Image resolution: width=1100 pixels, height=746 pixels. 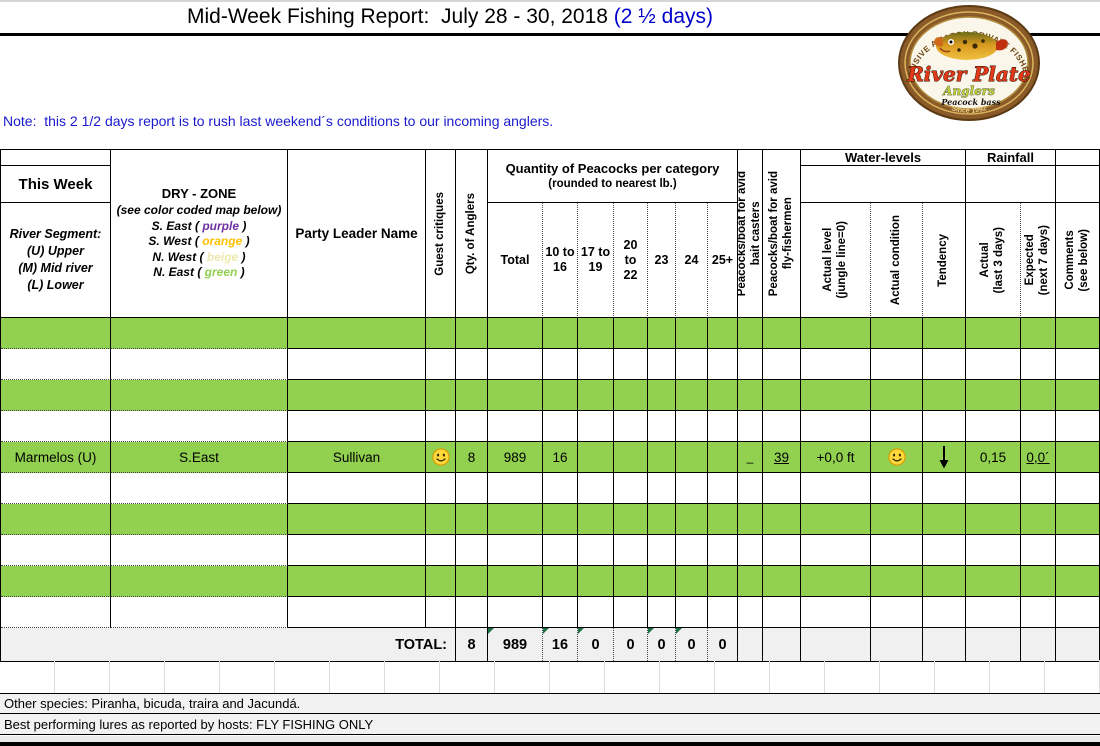 What do you see at coordinates (472, 234) in the screenshot?
I see `header-qty-anglers: Qty. of Anglers` at bounding box center [472, 234].